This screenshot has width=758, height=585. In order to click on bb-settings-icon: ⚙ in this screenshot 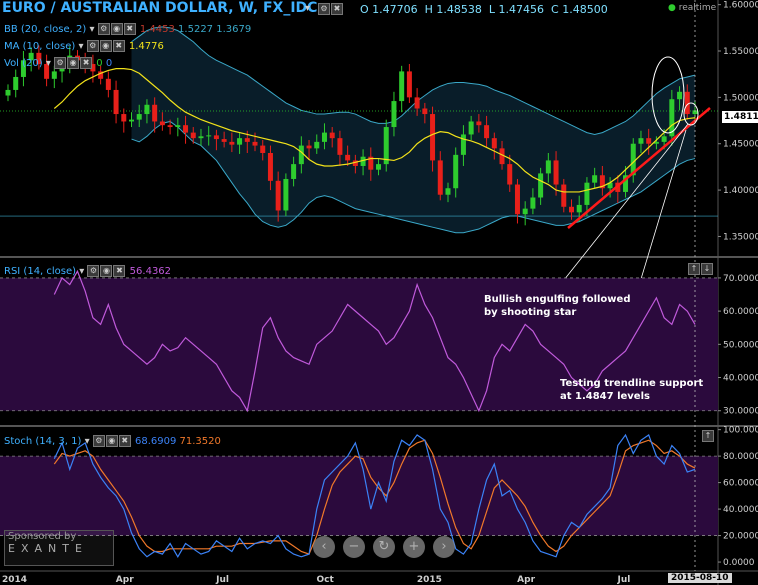, I will do `click(103, 29)`.